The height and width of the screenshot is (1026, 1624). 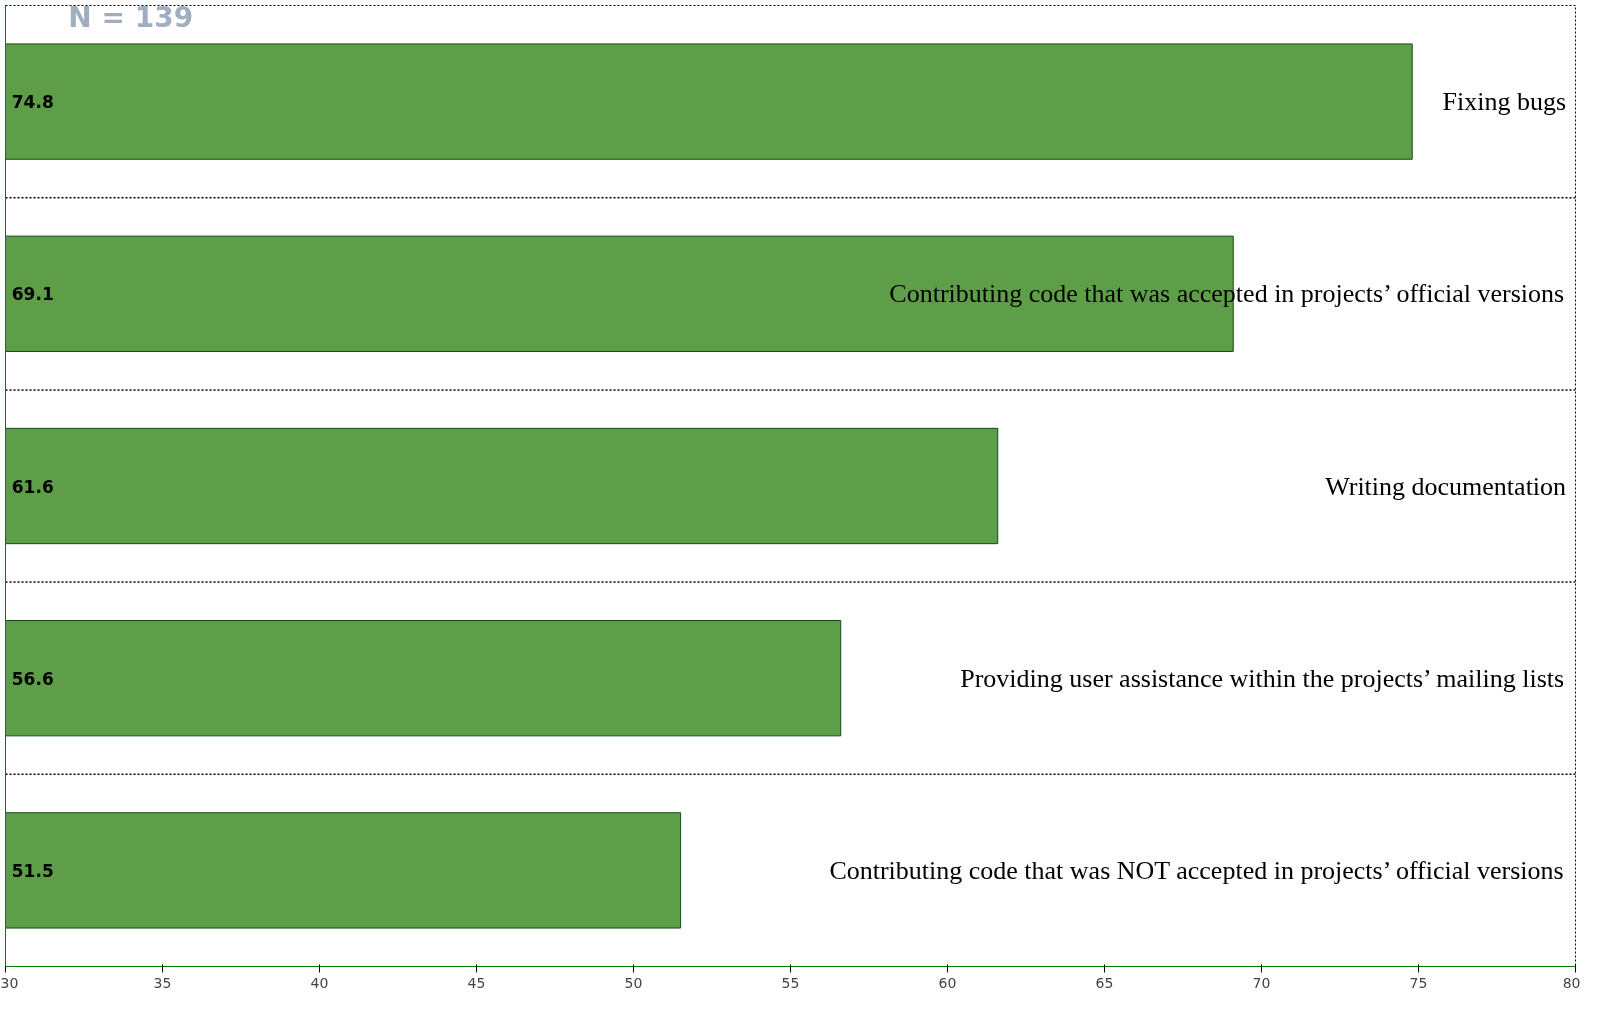 What do you see at coordinates (9, 982) in the screenshot?
I see `x-tick-label: 30` at bounding box center [9, 982].